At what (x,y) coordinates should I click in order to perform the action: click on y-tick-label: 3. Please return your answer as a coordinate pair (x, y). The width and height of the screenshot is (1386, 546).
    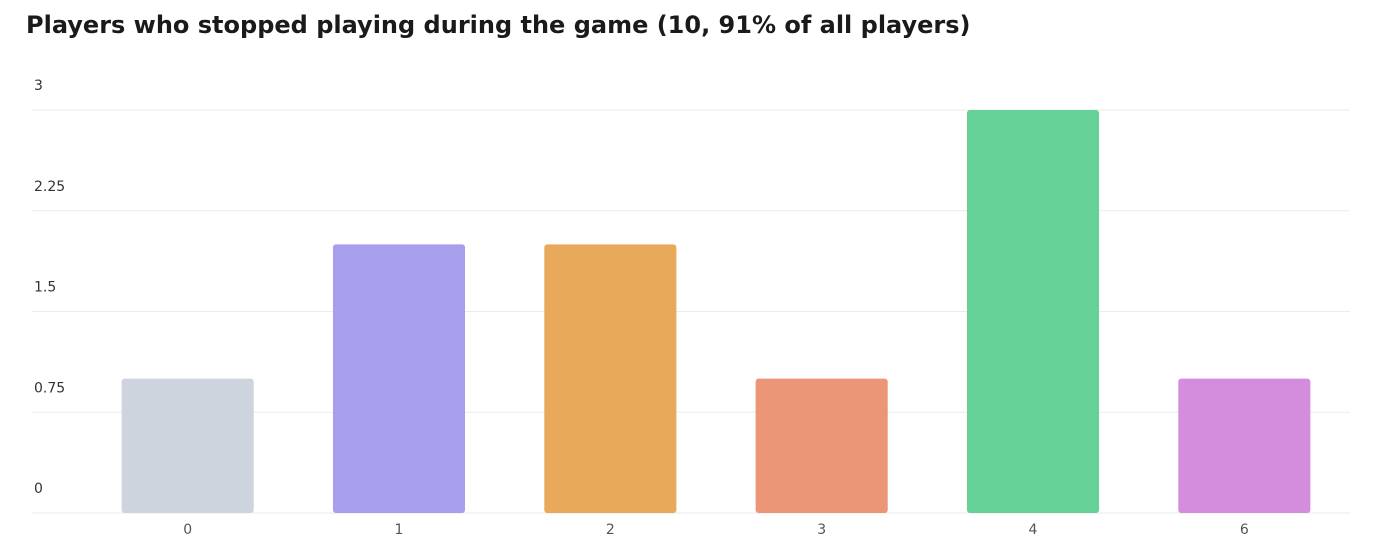
    Looking at the image, I should click on (38, 86).